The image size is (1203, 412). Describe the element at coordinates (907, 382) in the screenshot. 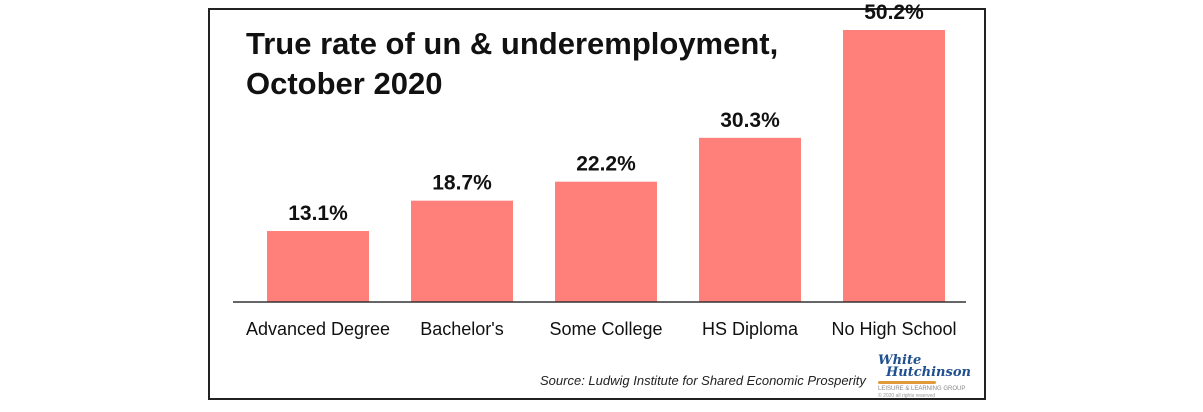

I see `logo-swoosh-icon` at that location.